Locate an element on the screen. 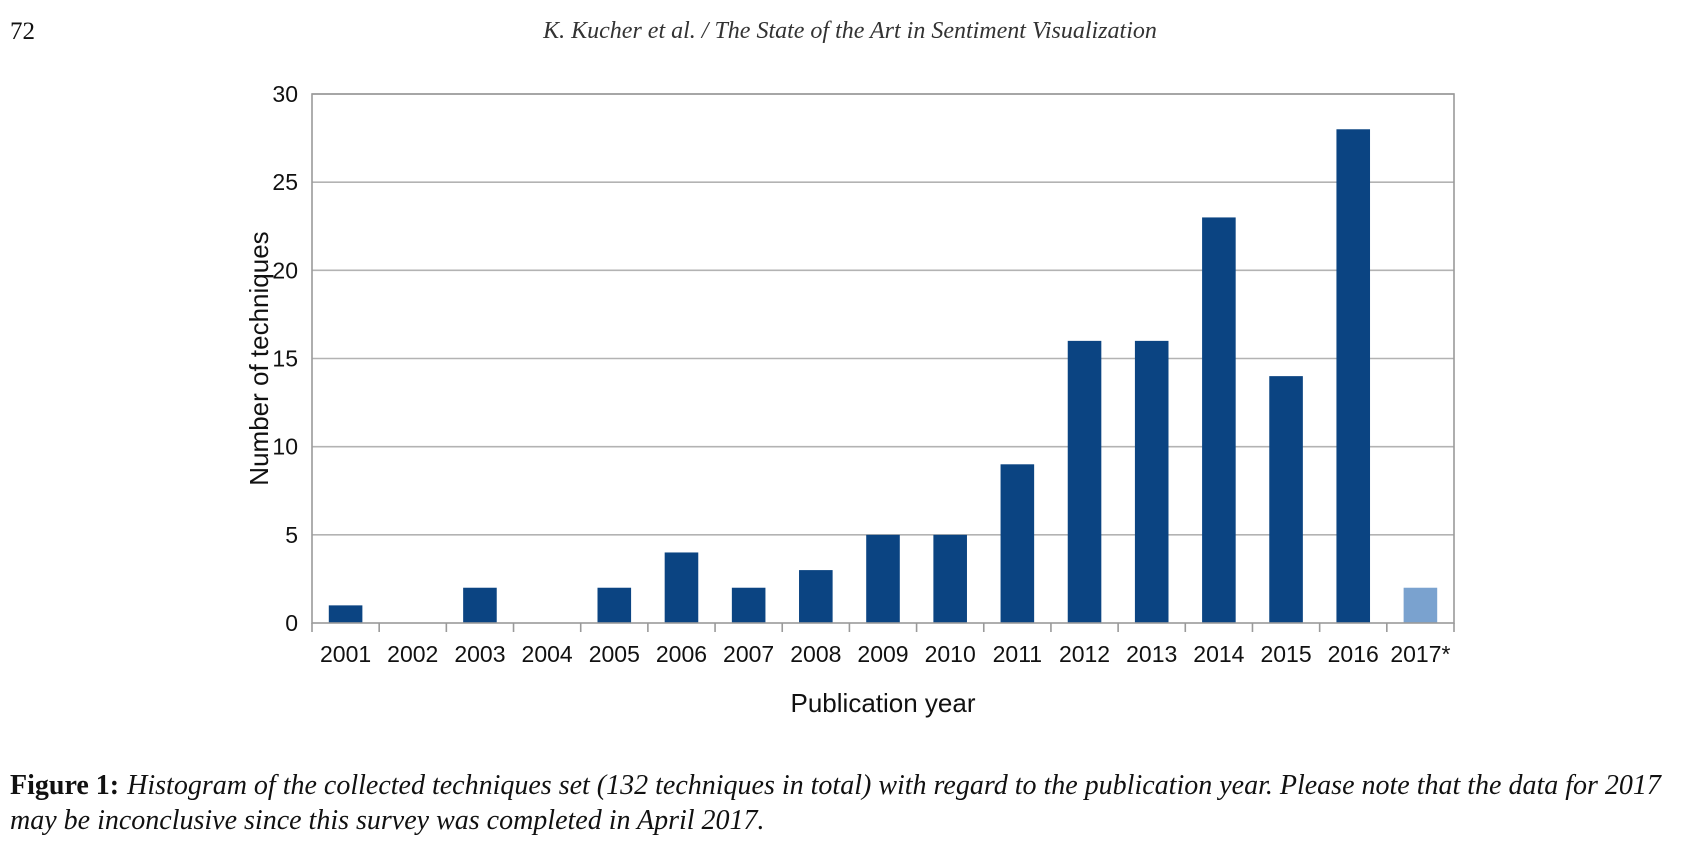 Image resolution: width=1700 pixels, height=848 pixels. bar-2006 is located at coordinates (681, 587).